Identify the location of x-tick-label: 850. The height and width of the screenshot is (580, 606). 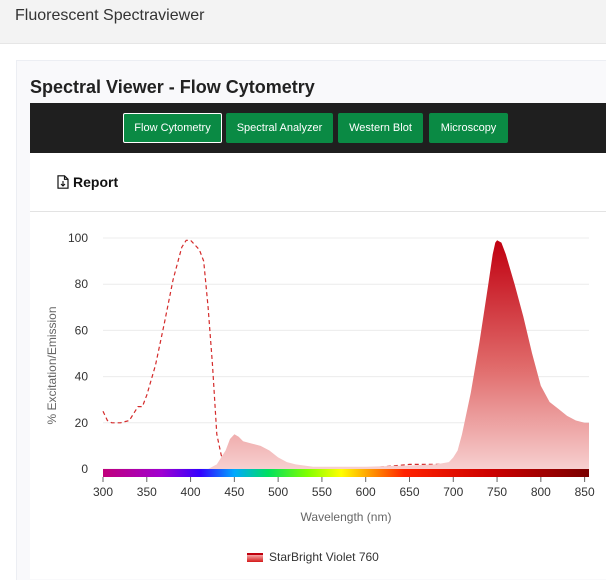
(585, 492).